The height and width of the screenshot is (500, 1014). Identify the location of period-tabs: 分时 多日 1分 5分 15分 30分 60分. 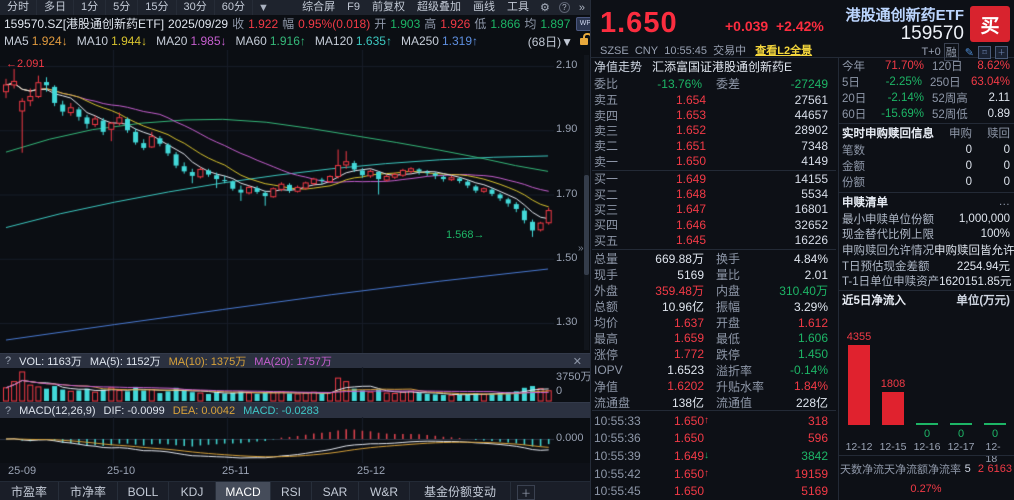
(126, 7).